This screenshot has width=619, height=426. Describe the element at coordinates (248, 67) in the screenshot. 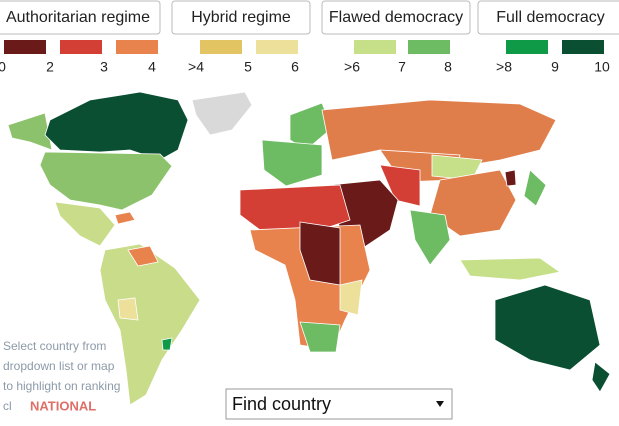

I see `legend-label: 5` at that location.